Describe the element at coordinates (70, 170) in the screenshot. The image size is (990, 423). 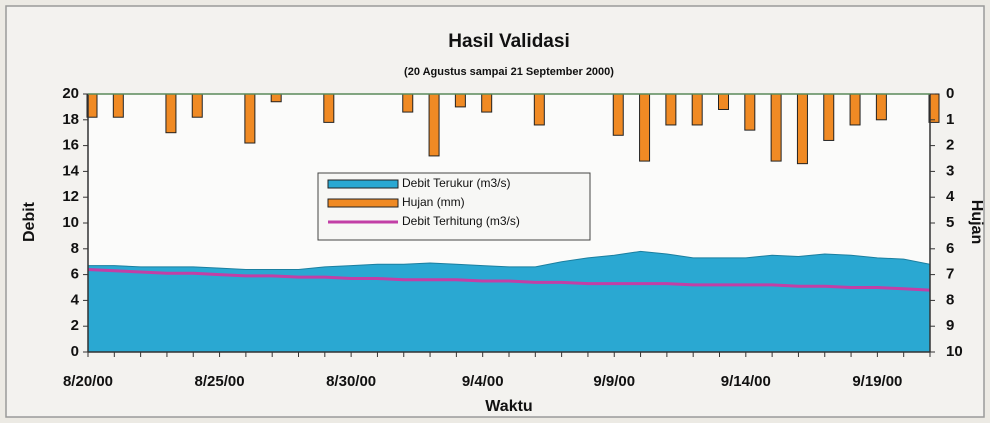
I see `y-tick-label: 14` at that location.